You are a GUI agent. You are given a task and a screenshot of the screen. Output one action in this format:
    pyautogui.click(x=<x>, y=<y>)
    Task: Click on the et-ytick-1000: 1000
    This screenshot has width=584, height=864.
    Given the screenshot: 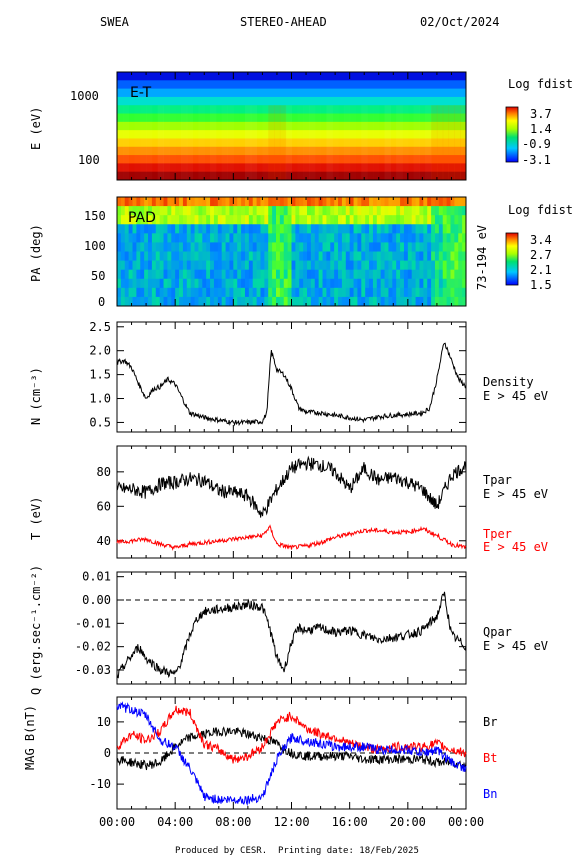 What is the action you would take?
    pyautogui.click(x=84, y=96)
    